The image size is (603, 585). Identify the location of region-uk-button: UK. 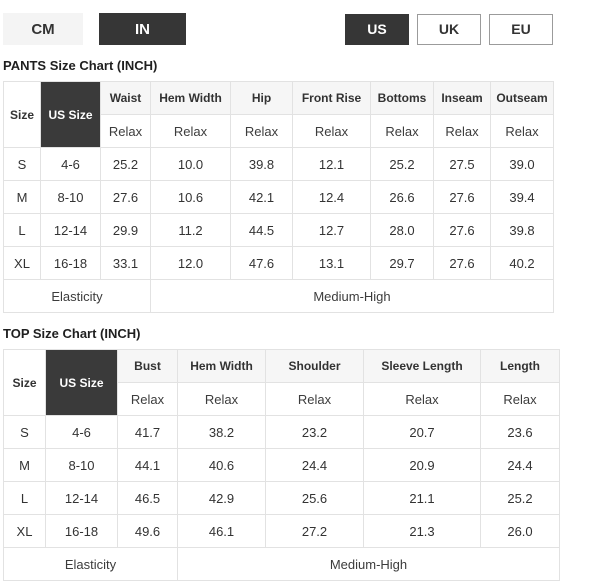
(449, 29).